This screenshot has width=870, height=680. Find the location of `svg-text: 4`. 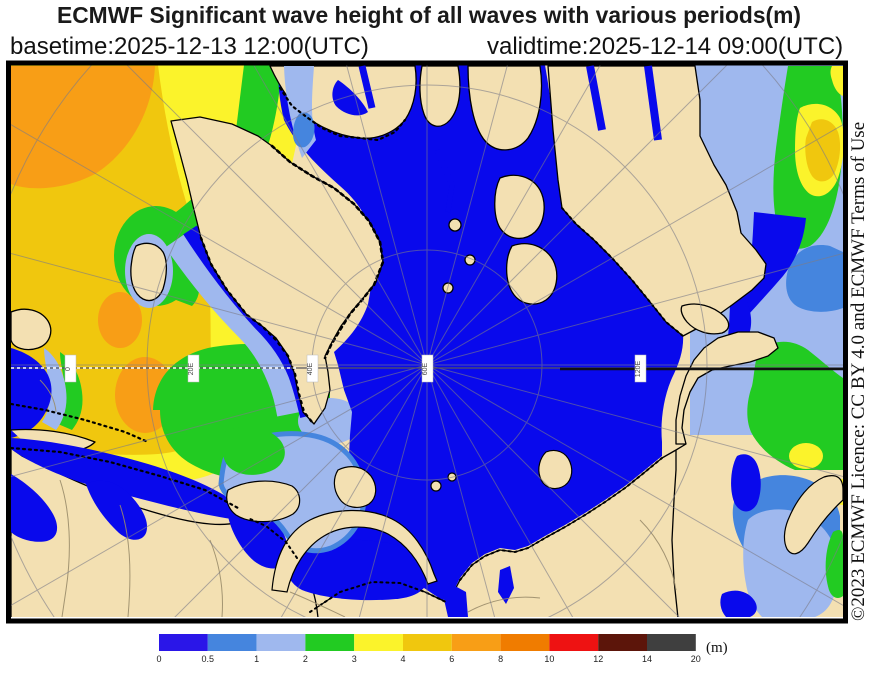

svg-text: 4 is located at coordinates (402, 659).